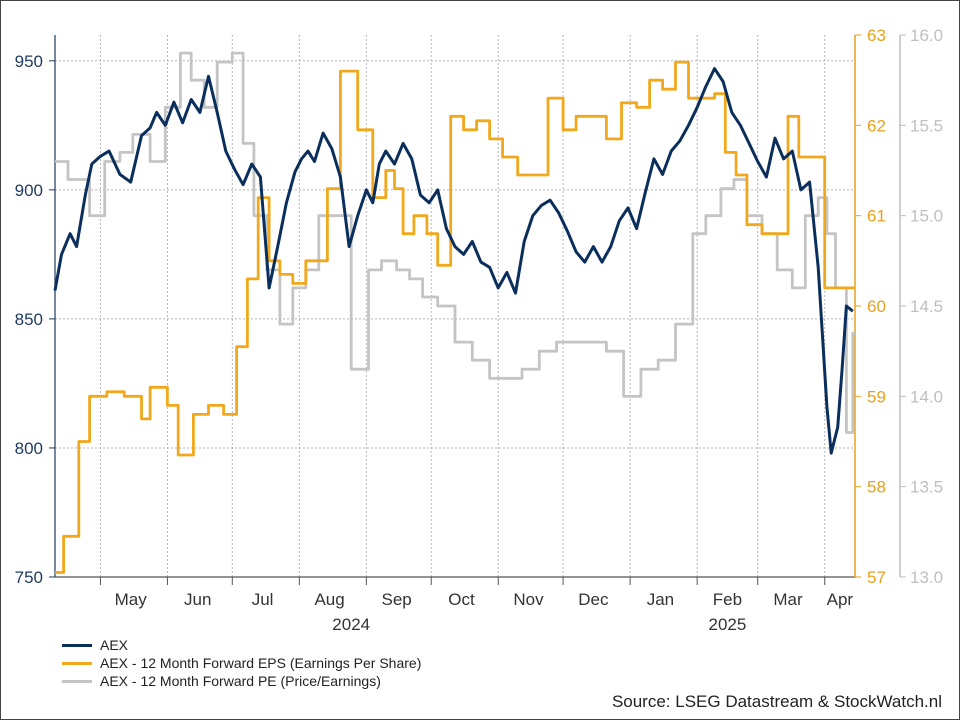 This screenshot has width=960, height=720. I want to click on tick-label-year: 2025, so click(728, 624).